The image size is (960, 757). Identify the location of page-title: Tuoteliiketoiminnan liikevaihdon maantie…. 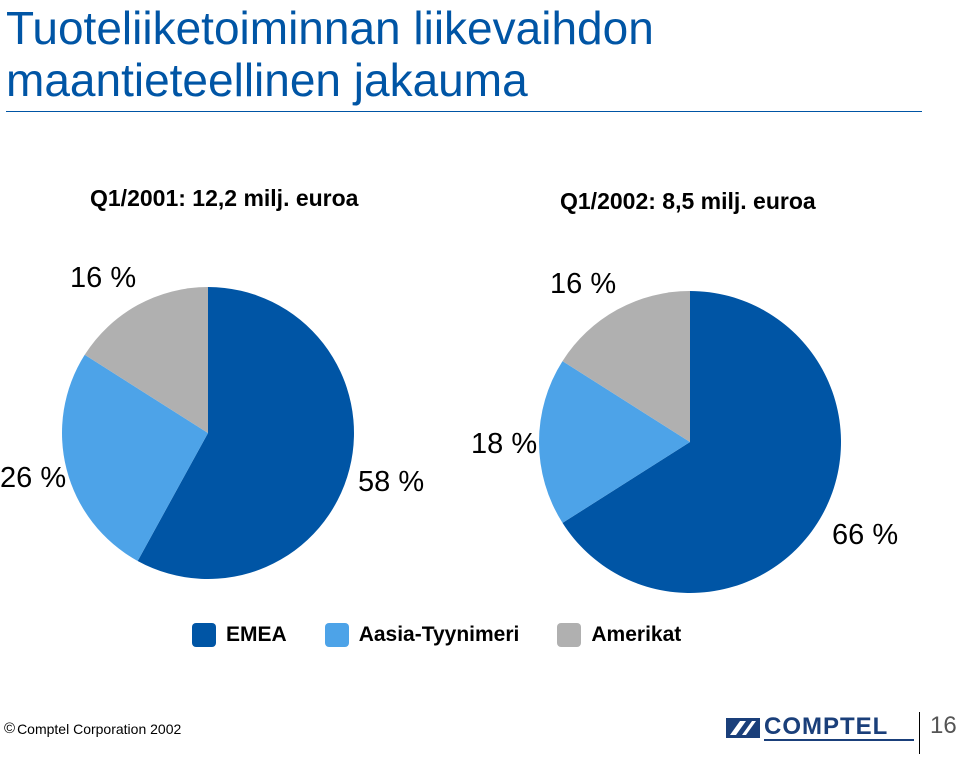
(330, 54).